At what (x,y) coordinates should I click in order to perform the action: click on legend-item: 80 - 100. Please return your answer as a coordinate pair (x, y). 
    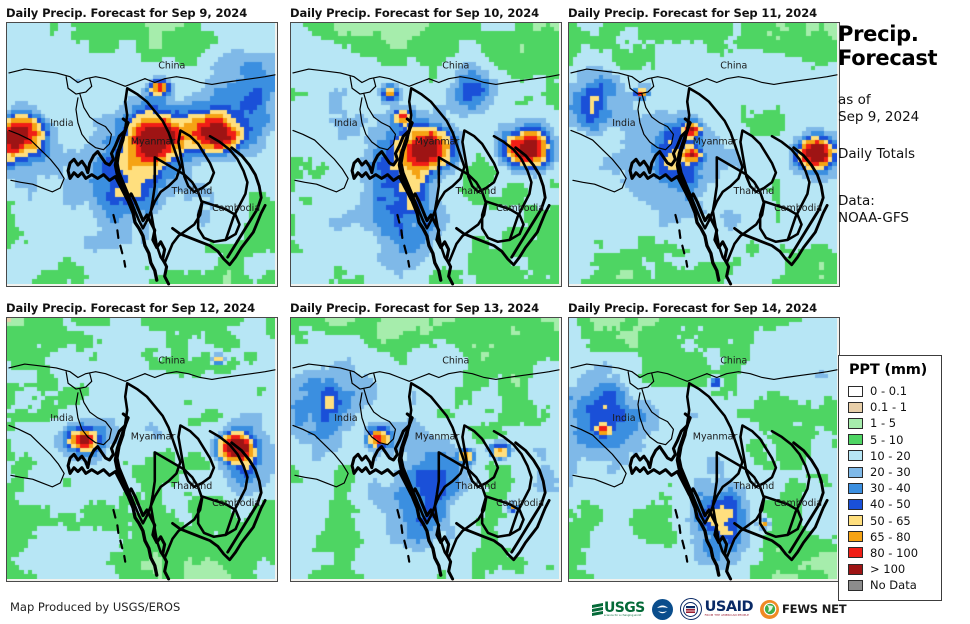
    Looking at the image, I should click on (894, 553).